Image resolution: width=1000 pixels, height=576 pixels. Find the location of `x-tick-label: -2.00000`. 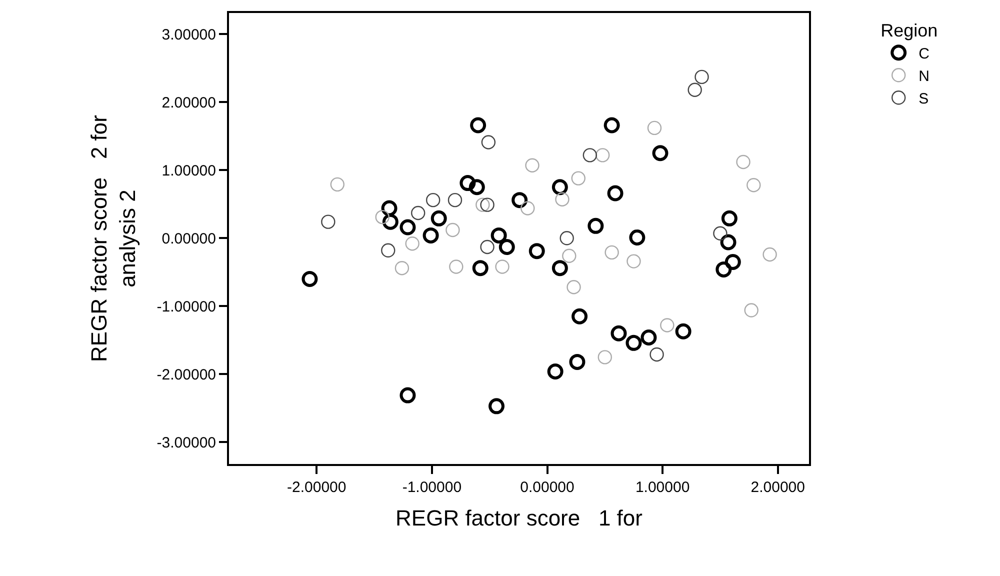

x-tick-label: -2.00000 is located at coordinates (316, 487).